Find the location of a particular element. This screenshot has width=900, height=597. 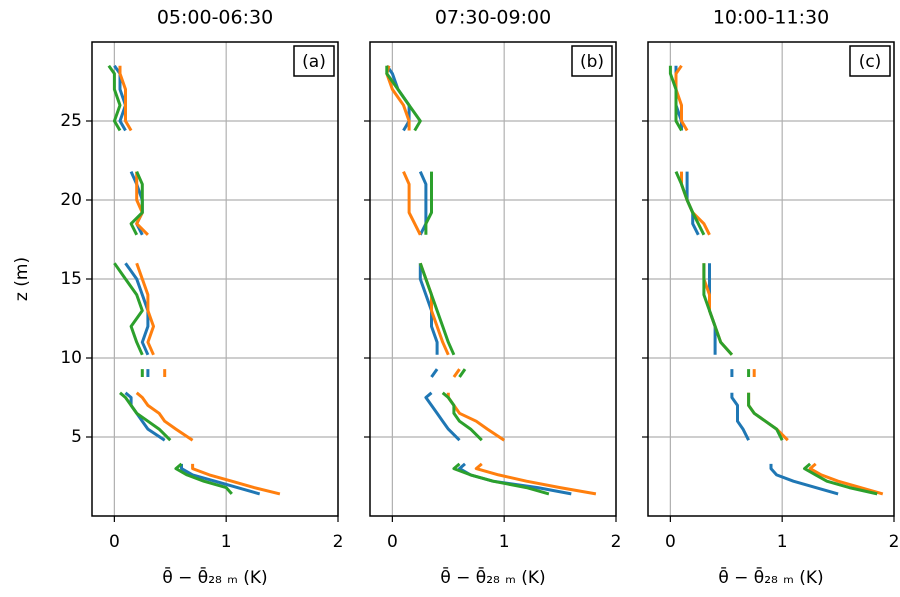

panel-label: (c) is located at coordinates (870, 62).